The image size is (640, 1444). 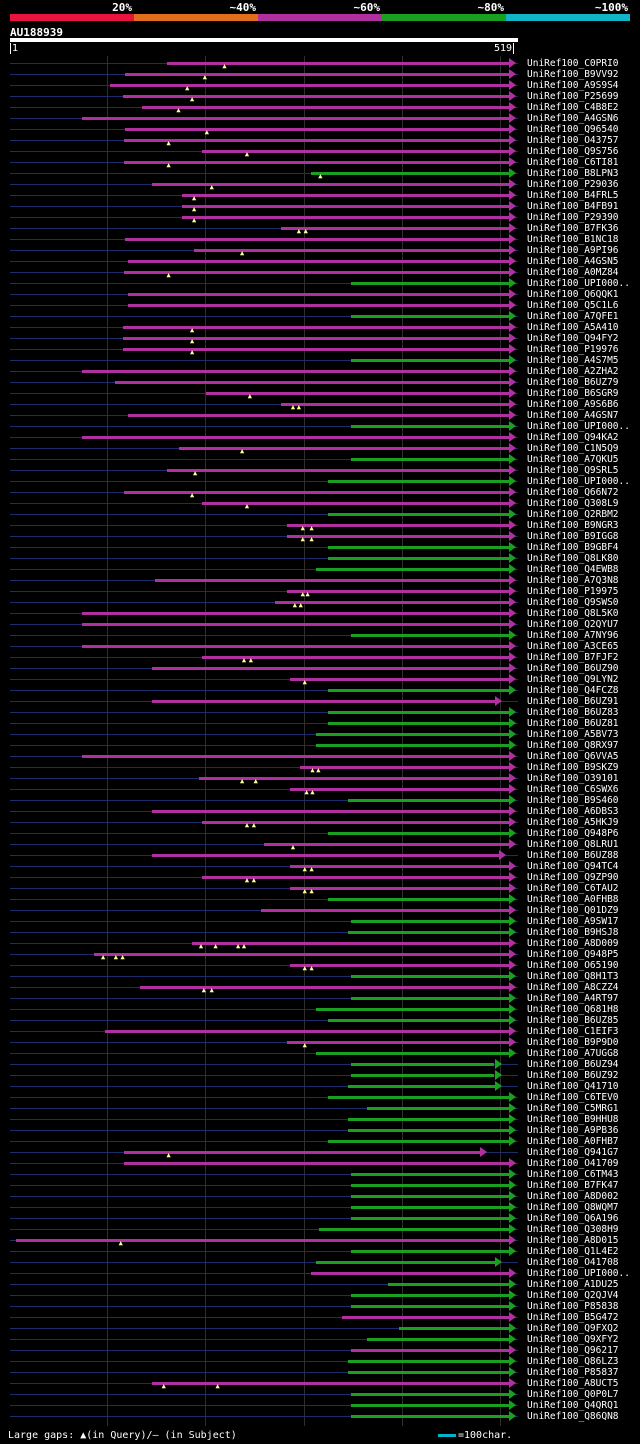 What do you see at coordinates (320, 1097) in the screenshot?
I see `hit-row: UniRef100_C6TEV0` at bounding box center [320, 1097].